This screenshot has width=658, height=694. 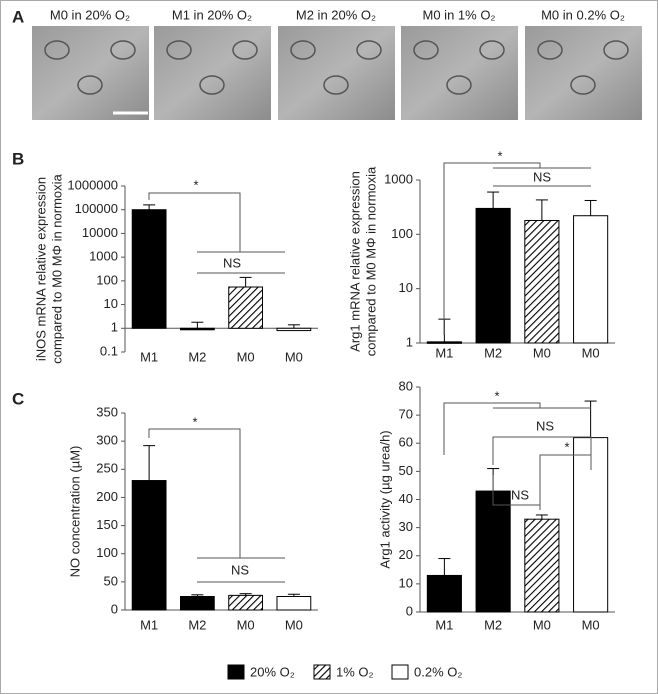 What do you see at coordinates (96, 208) in the screenshot?
I see `y-tick-label: 100000` at bounding box center [96, 208].